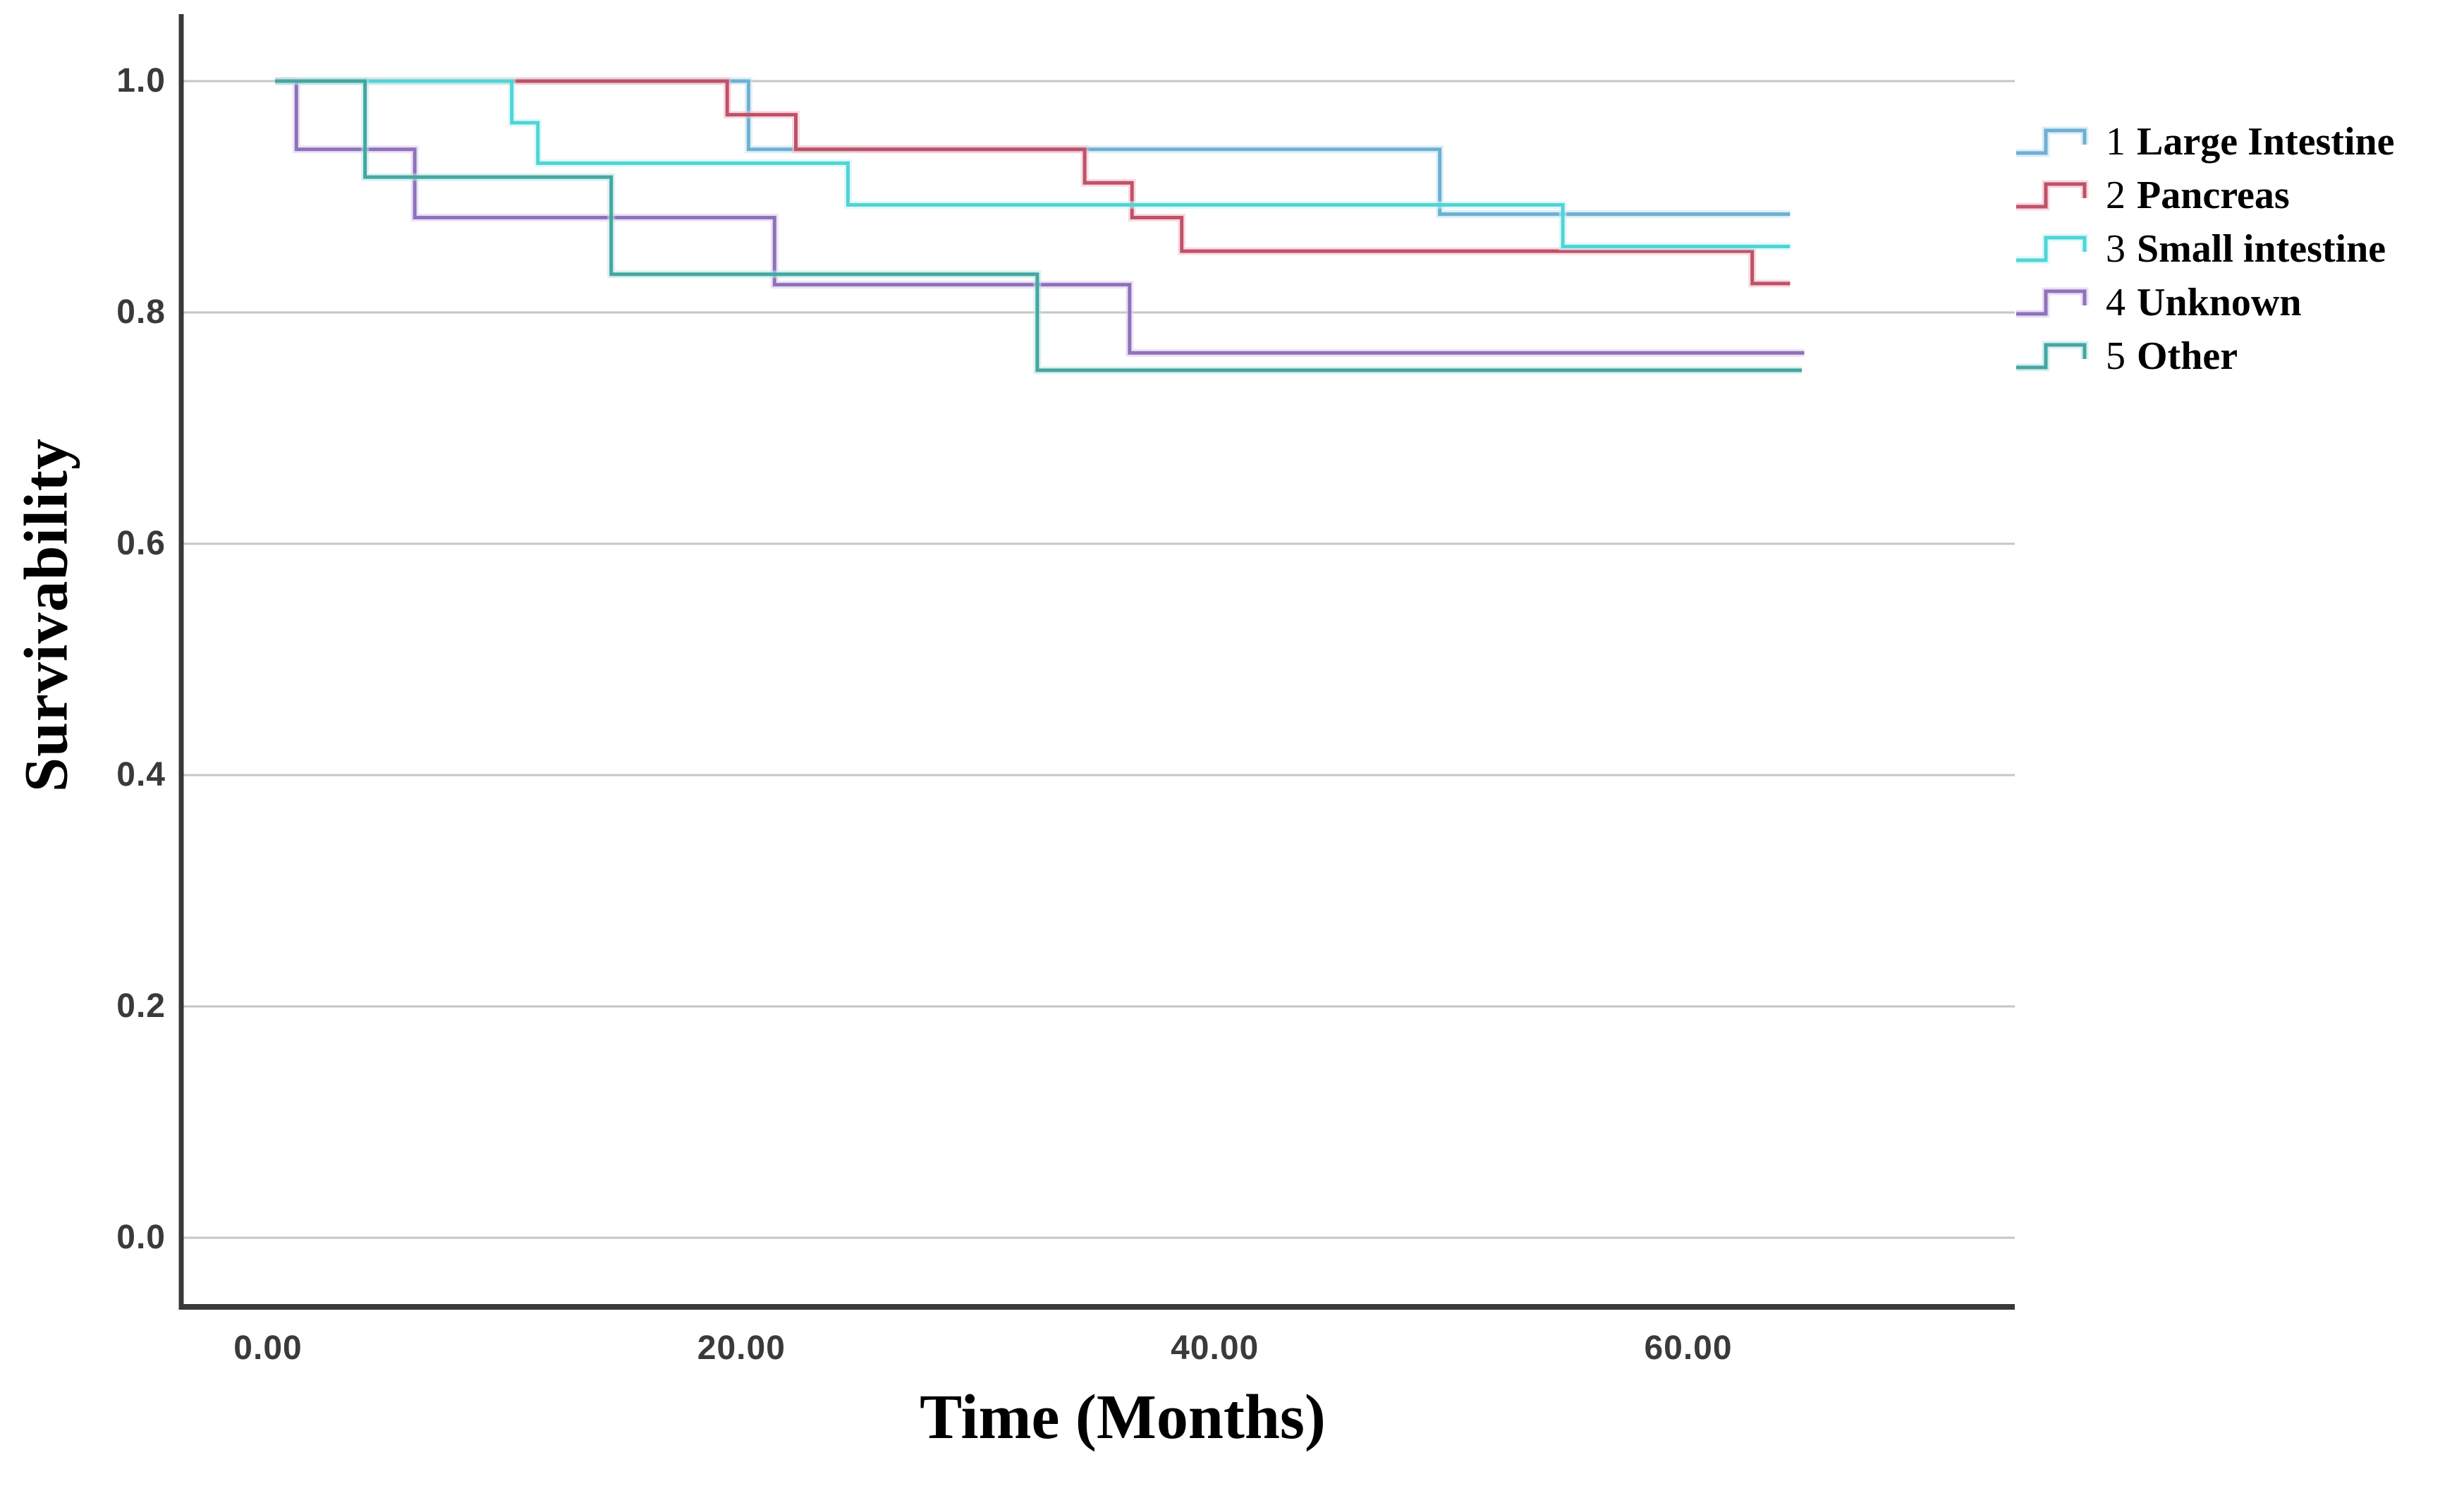 This screenshot has width=2464, height=1498. What do you see at coordinates (1689, 1348) in the screenshot?
I see `x-tick-label-60.00: 60.00` at bounding box center [1689, 1348].